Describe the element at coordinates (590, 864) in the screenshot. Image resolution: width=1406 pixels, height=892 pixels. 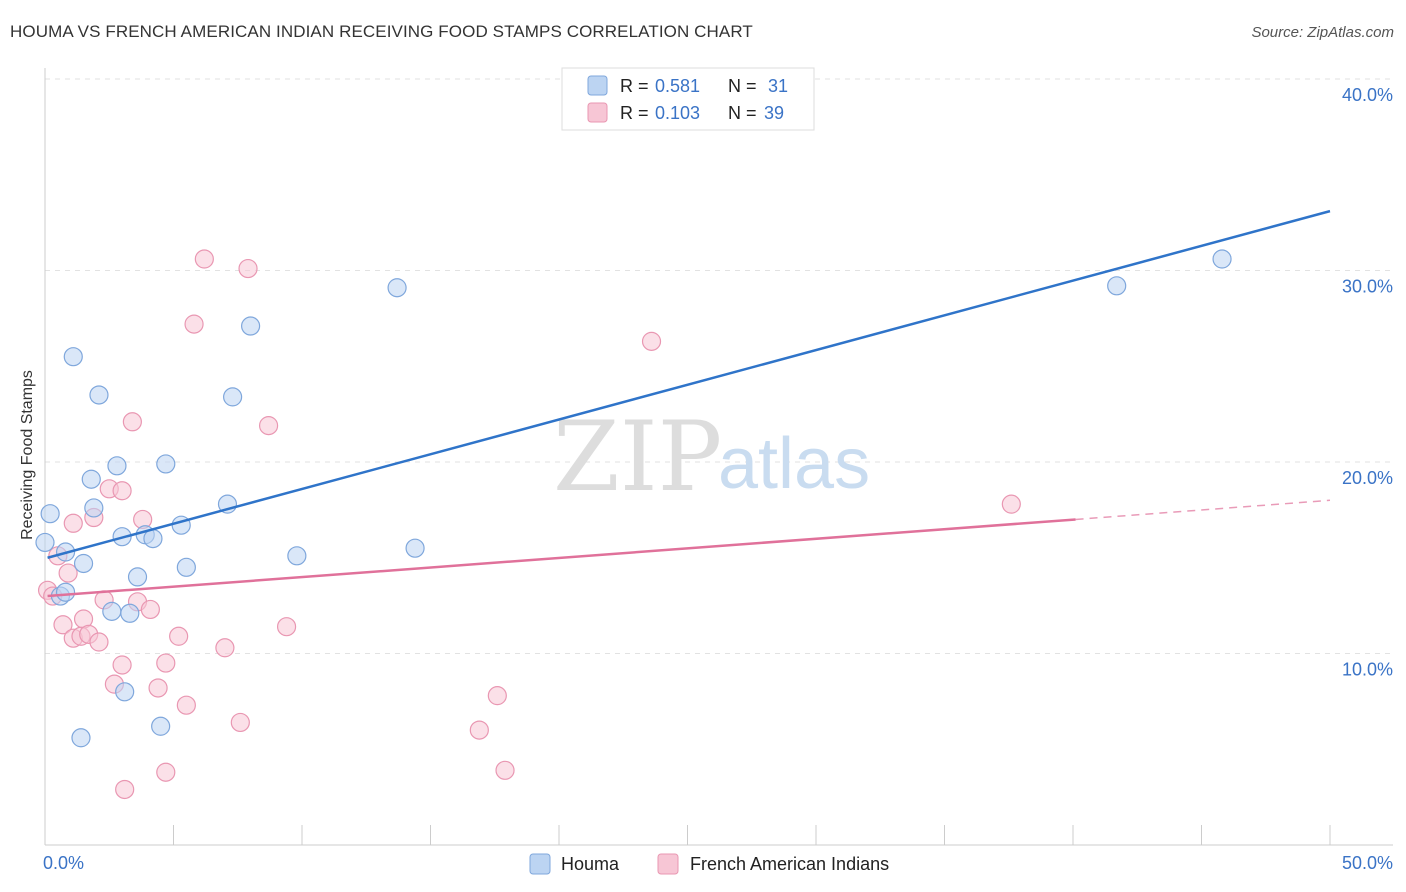
I see `legend-bottom-houma-label: Houma` at that location.